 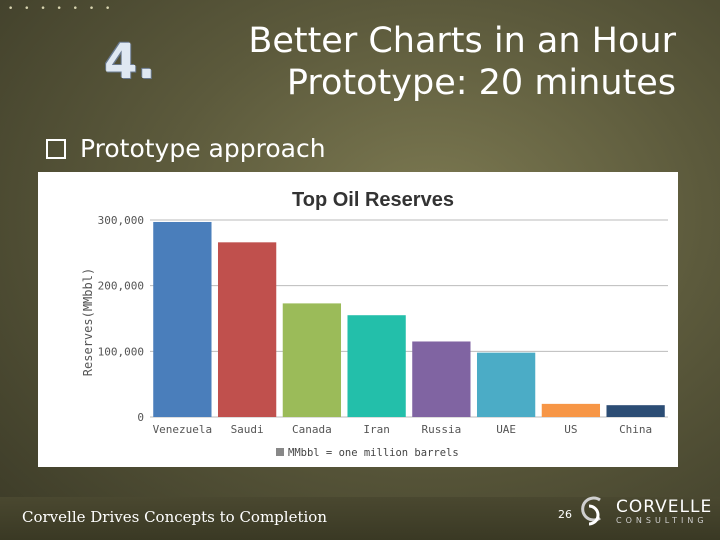 I want to click on legend-text: MMbbl = one million barrels, so click(x=373, y=453).